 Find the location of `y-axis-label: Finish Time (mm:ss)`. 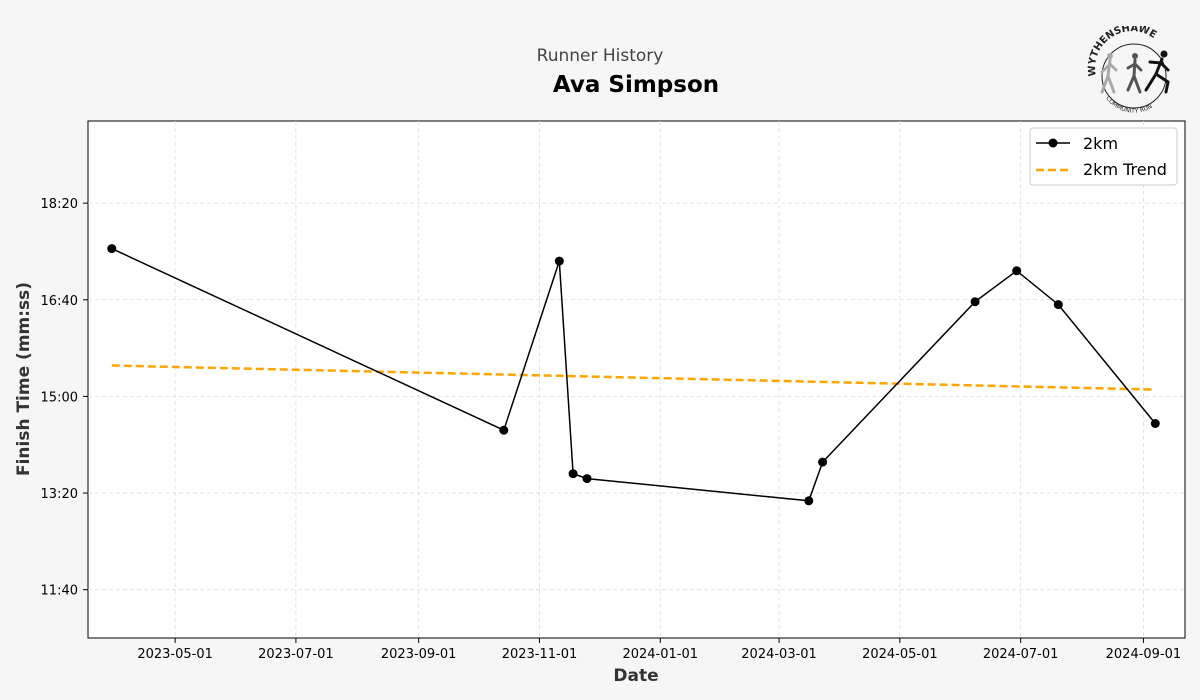

y-axis-label: Finish Time (mm:ss) is located at coordinates (24, 379).